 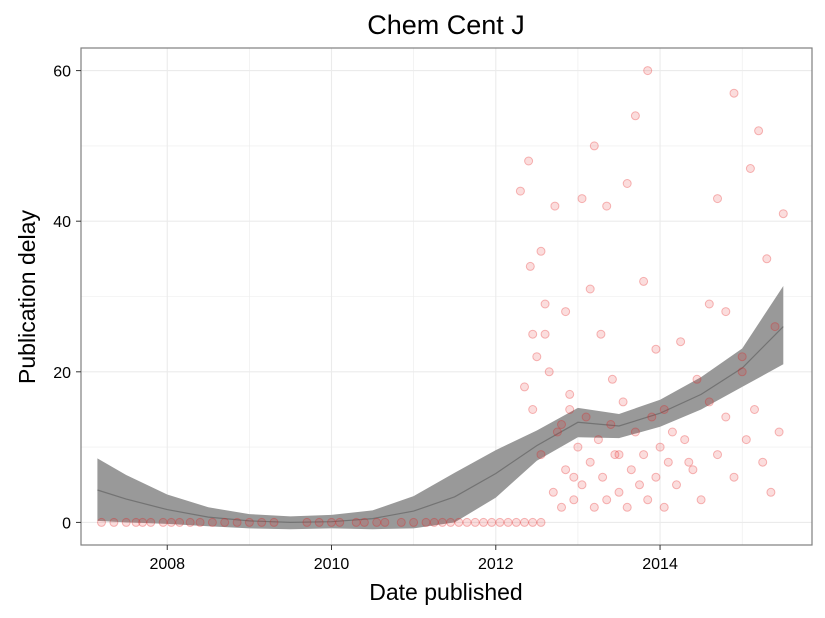 I want to click on x-tick-label: 2014, so click(x=660, y=564).